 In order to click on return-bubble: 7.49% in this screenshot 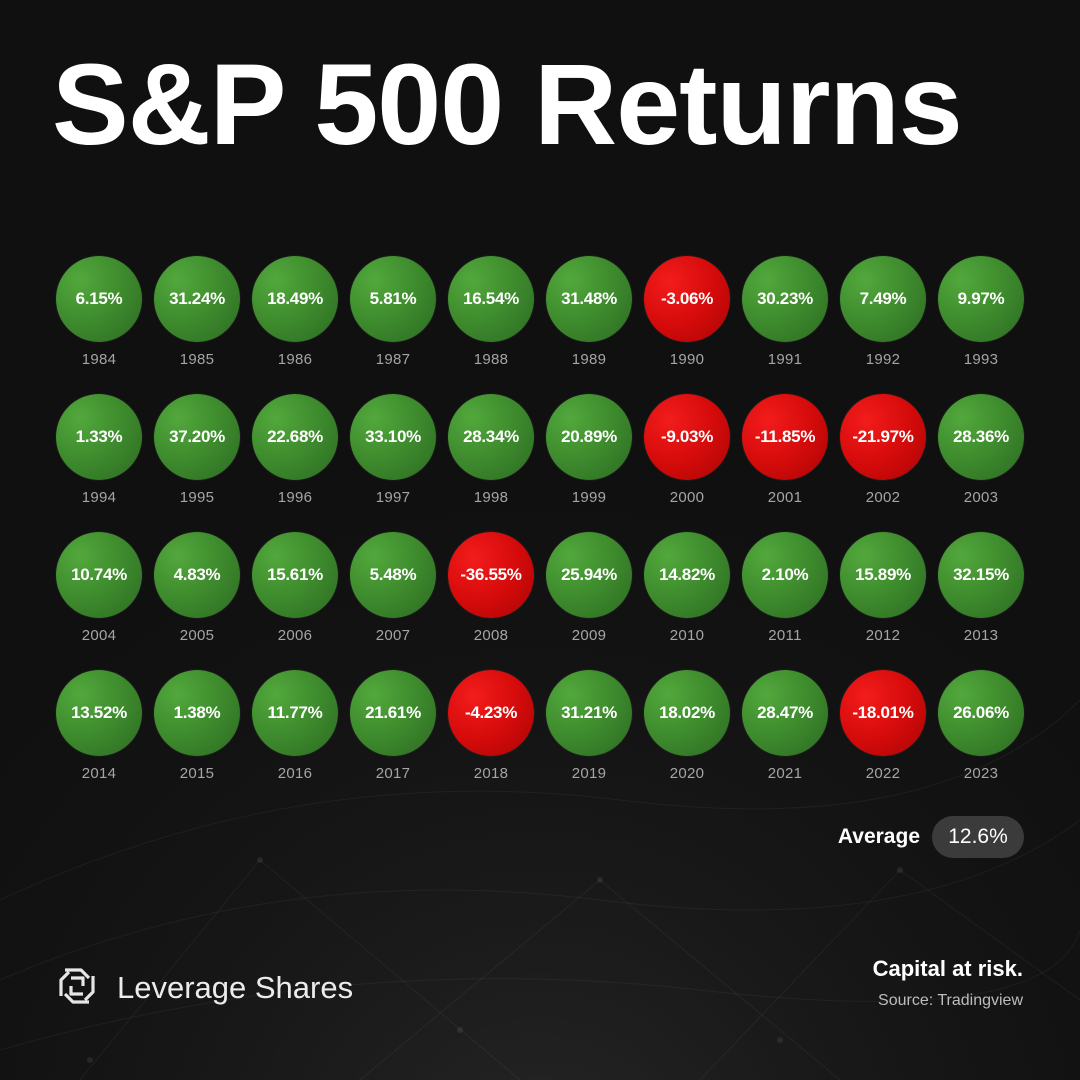, I will do `click(883, 299)`.